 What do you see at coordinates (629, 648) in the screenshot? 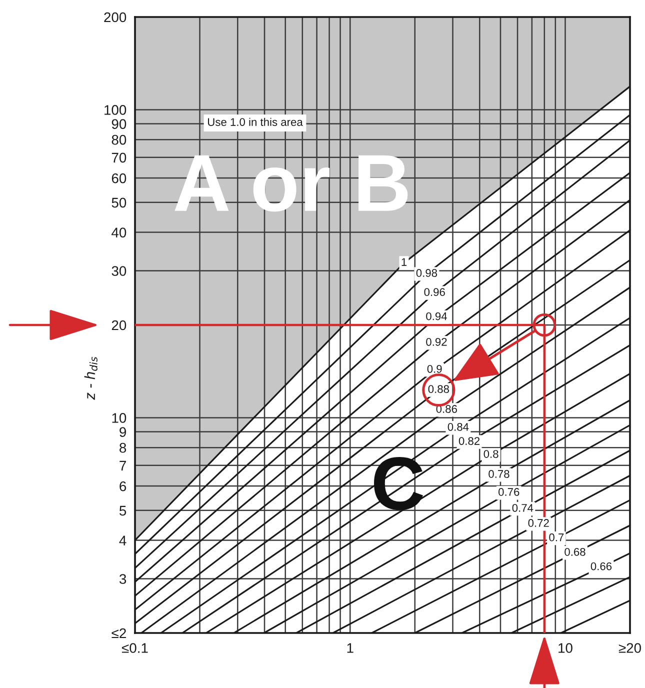
I see `x-tick-label: ≥20` at bounding box center [629, 648].